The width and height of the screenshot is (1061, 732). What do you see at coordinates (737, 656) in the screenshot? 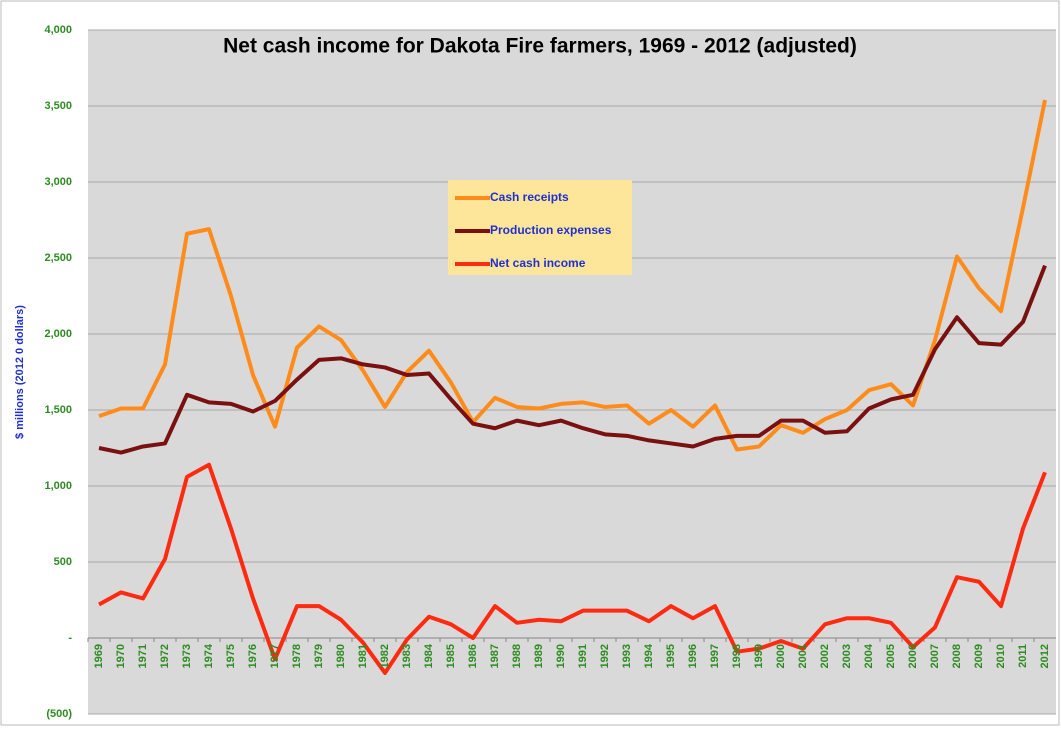
I see `x-tick-label: 1998` at bounding box center [737, 656].